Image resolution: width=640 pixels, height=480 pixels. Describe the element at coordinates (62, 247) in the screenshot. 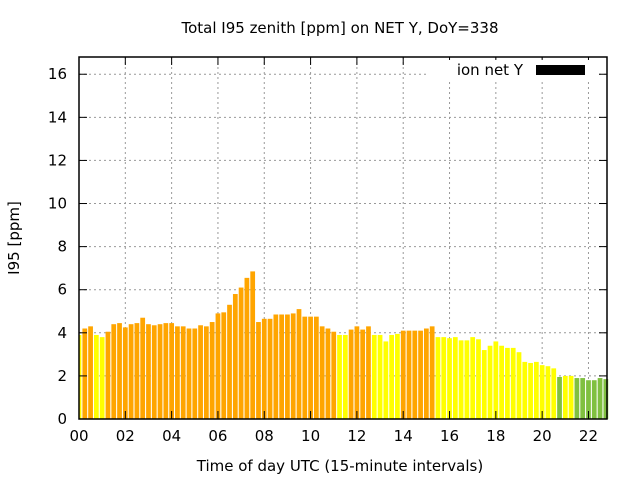

I see `y-tick-label: 8` at that location.